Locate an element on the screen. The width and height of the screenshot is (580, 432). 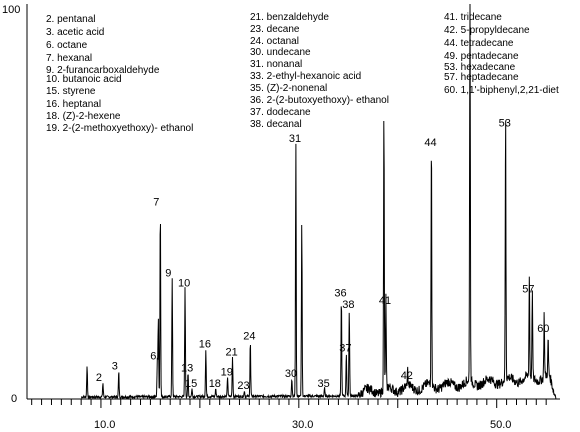
peak-label: 53 is located at coordinates (505, 123).